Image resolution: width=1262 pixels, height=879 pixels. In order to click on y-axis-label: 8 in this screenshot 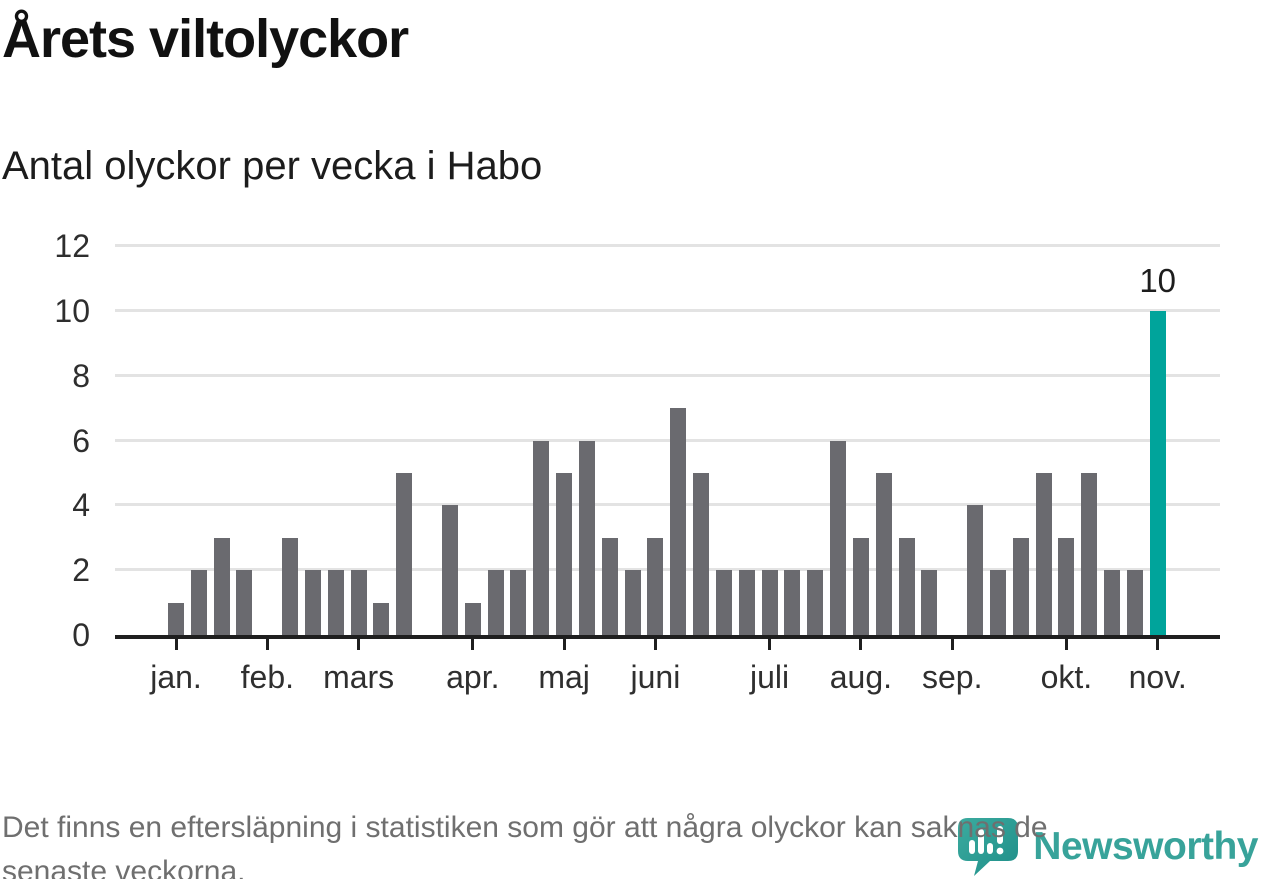, I will do `click(81, 375)`.